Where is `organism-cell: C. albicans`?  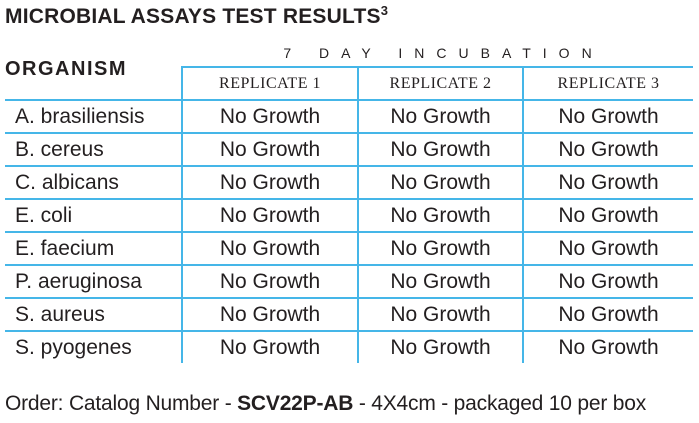
organism-cell: C. albicans is located at coordinates (93, 183).